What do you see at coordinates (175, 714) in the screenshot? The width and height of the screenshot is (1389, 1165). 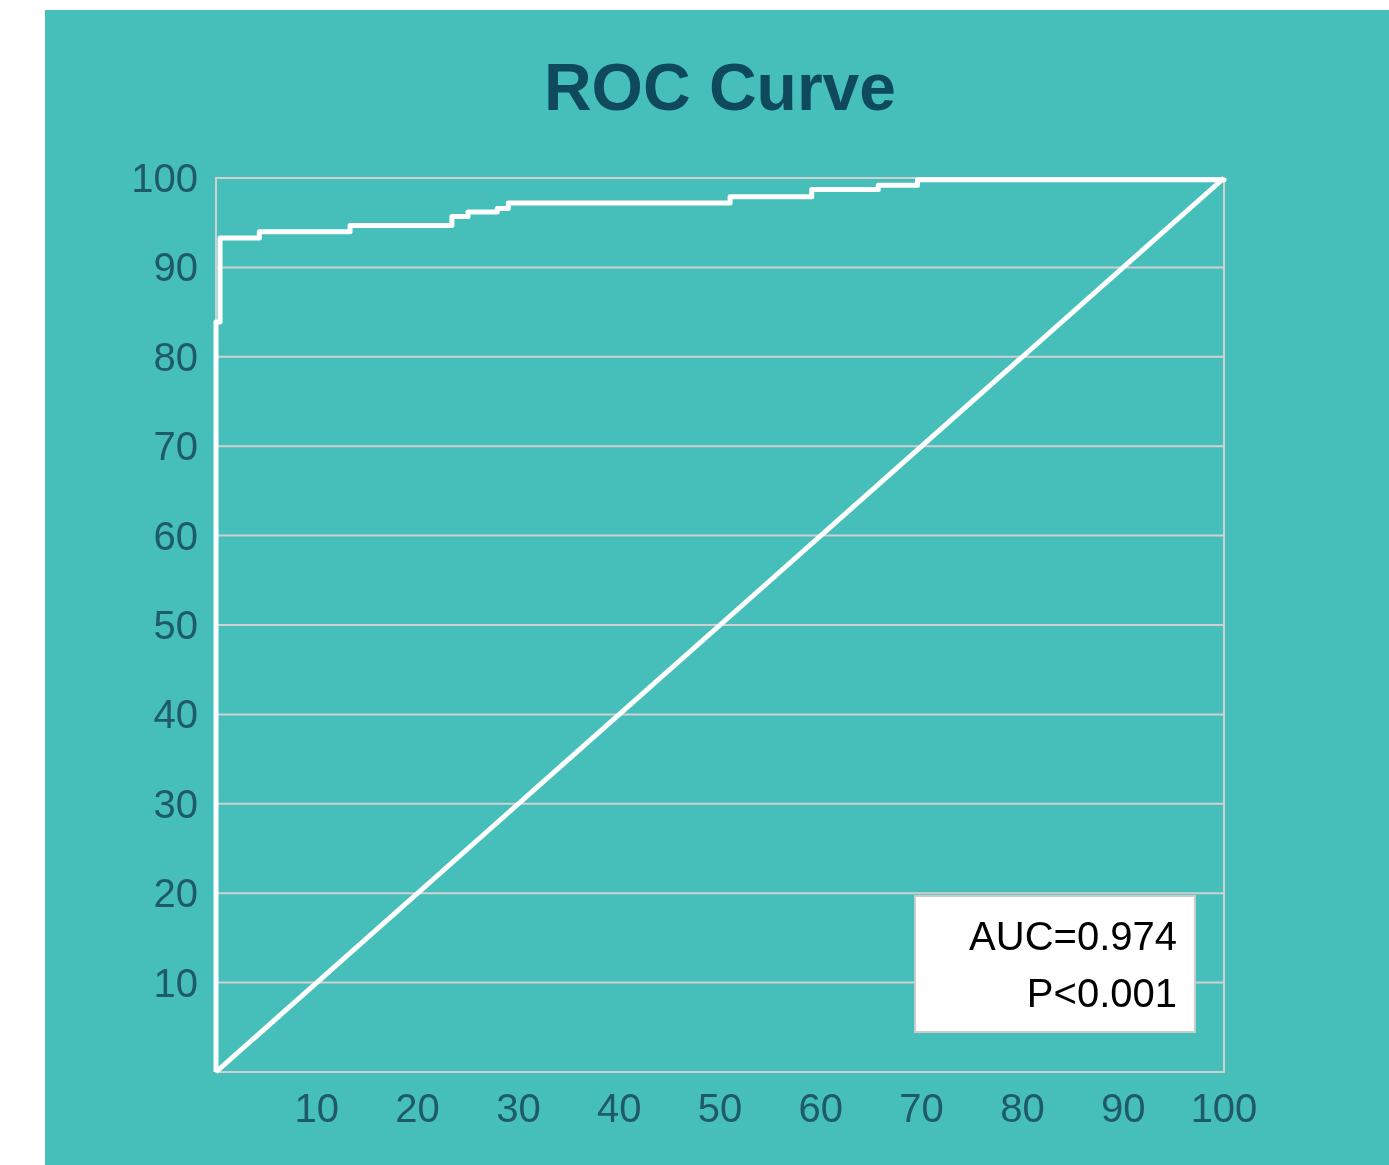 I see `y-tick-label: 40` at bounding box center [175, 714].